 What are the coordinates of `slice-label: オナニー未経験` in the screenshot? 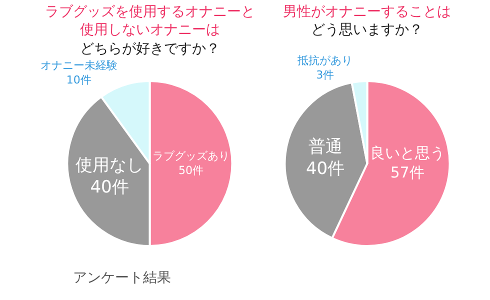 It's located at (79, 65).